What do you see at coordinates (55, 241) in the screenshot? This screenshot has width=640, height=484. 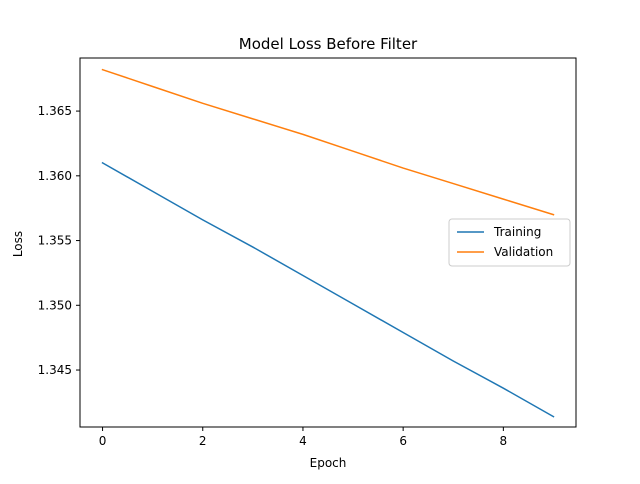 I see `y-tick-label-2: 1.355` at bounding box center [55, 241].